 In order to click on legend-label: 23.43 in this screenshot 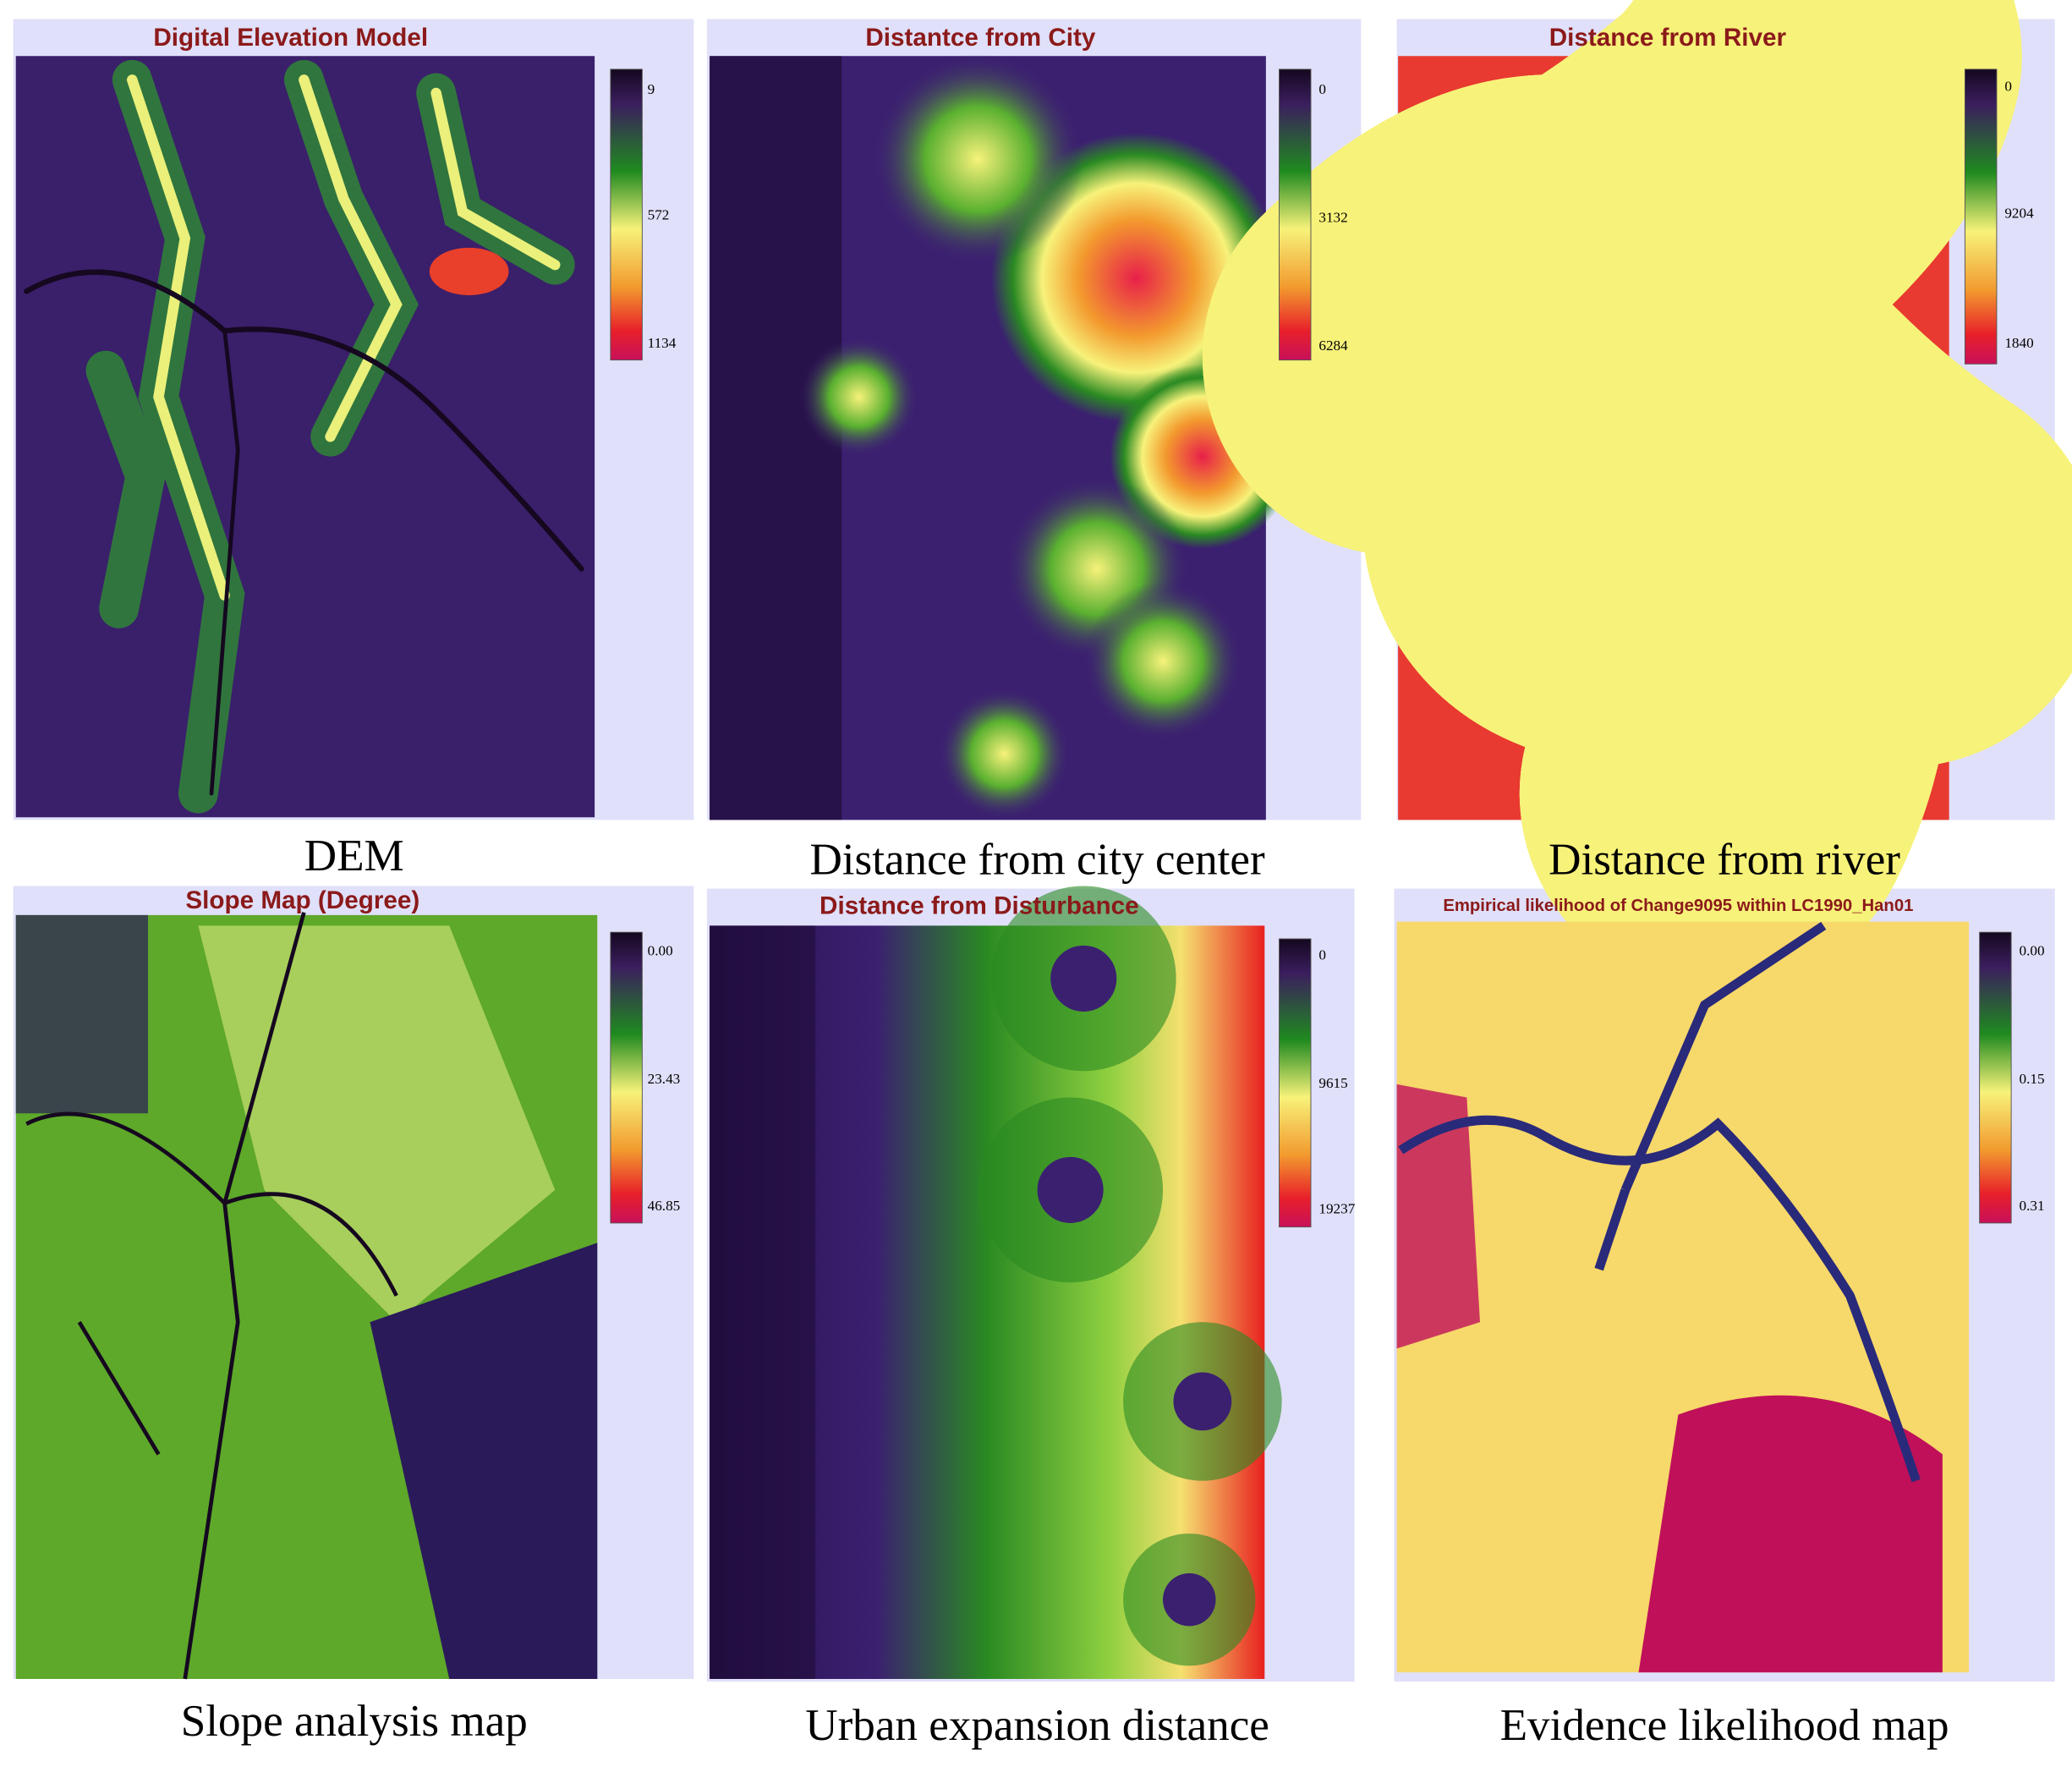, I will do `click(664, 1079)`.